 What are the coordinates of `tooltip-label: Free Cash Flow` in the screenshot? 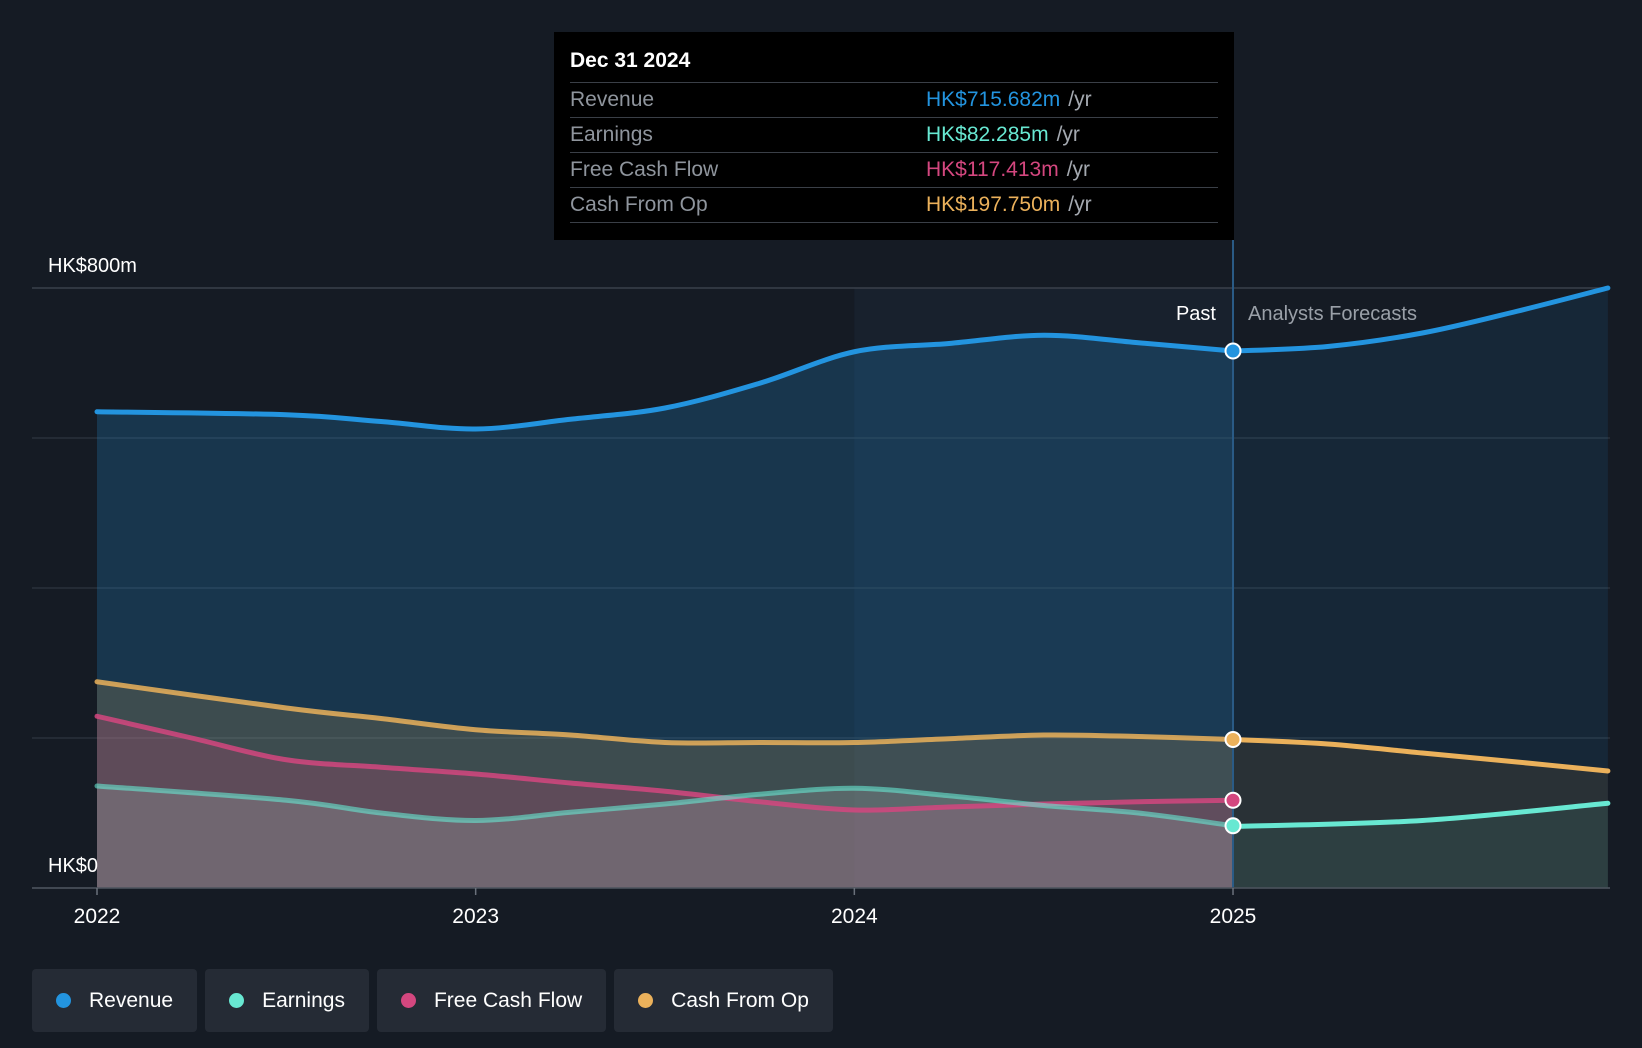 It's located at (644, 169).